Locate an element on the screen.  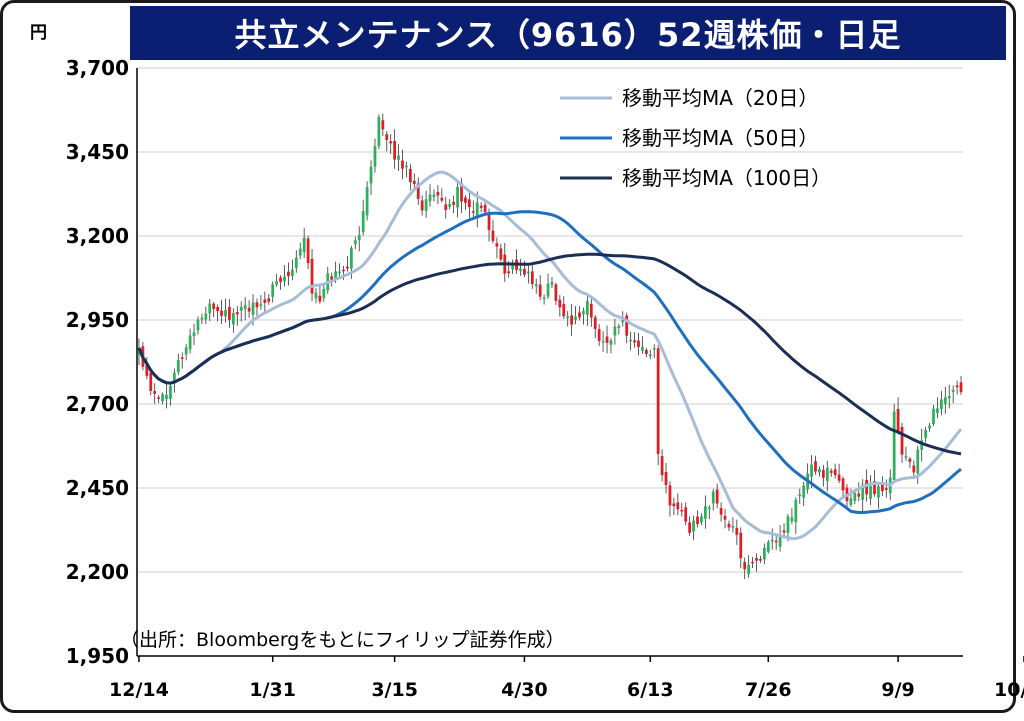
x-tick-label: 3/15 is located at coordinates (394, 690).